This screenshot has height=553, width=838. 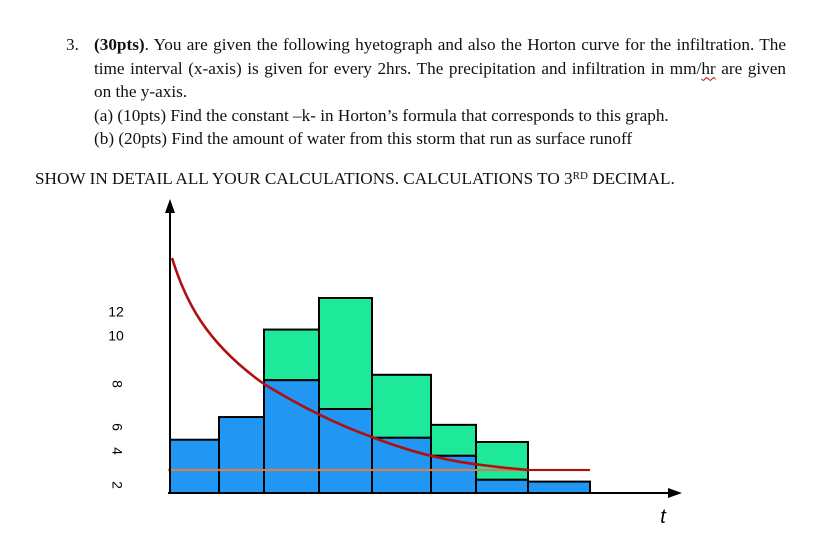 What do you see at coordinates (440, 80) in the screenshot?
I see `question-intro-tail: are given on the y-axis.` at bounding box center [440, 80].